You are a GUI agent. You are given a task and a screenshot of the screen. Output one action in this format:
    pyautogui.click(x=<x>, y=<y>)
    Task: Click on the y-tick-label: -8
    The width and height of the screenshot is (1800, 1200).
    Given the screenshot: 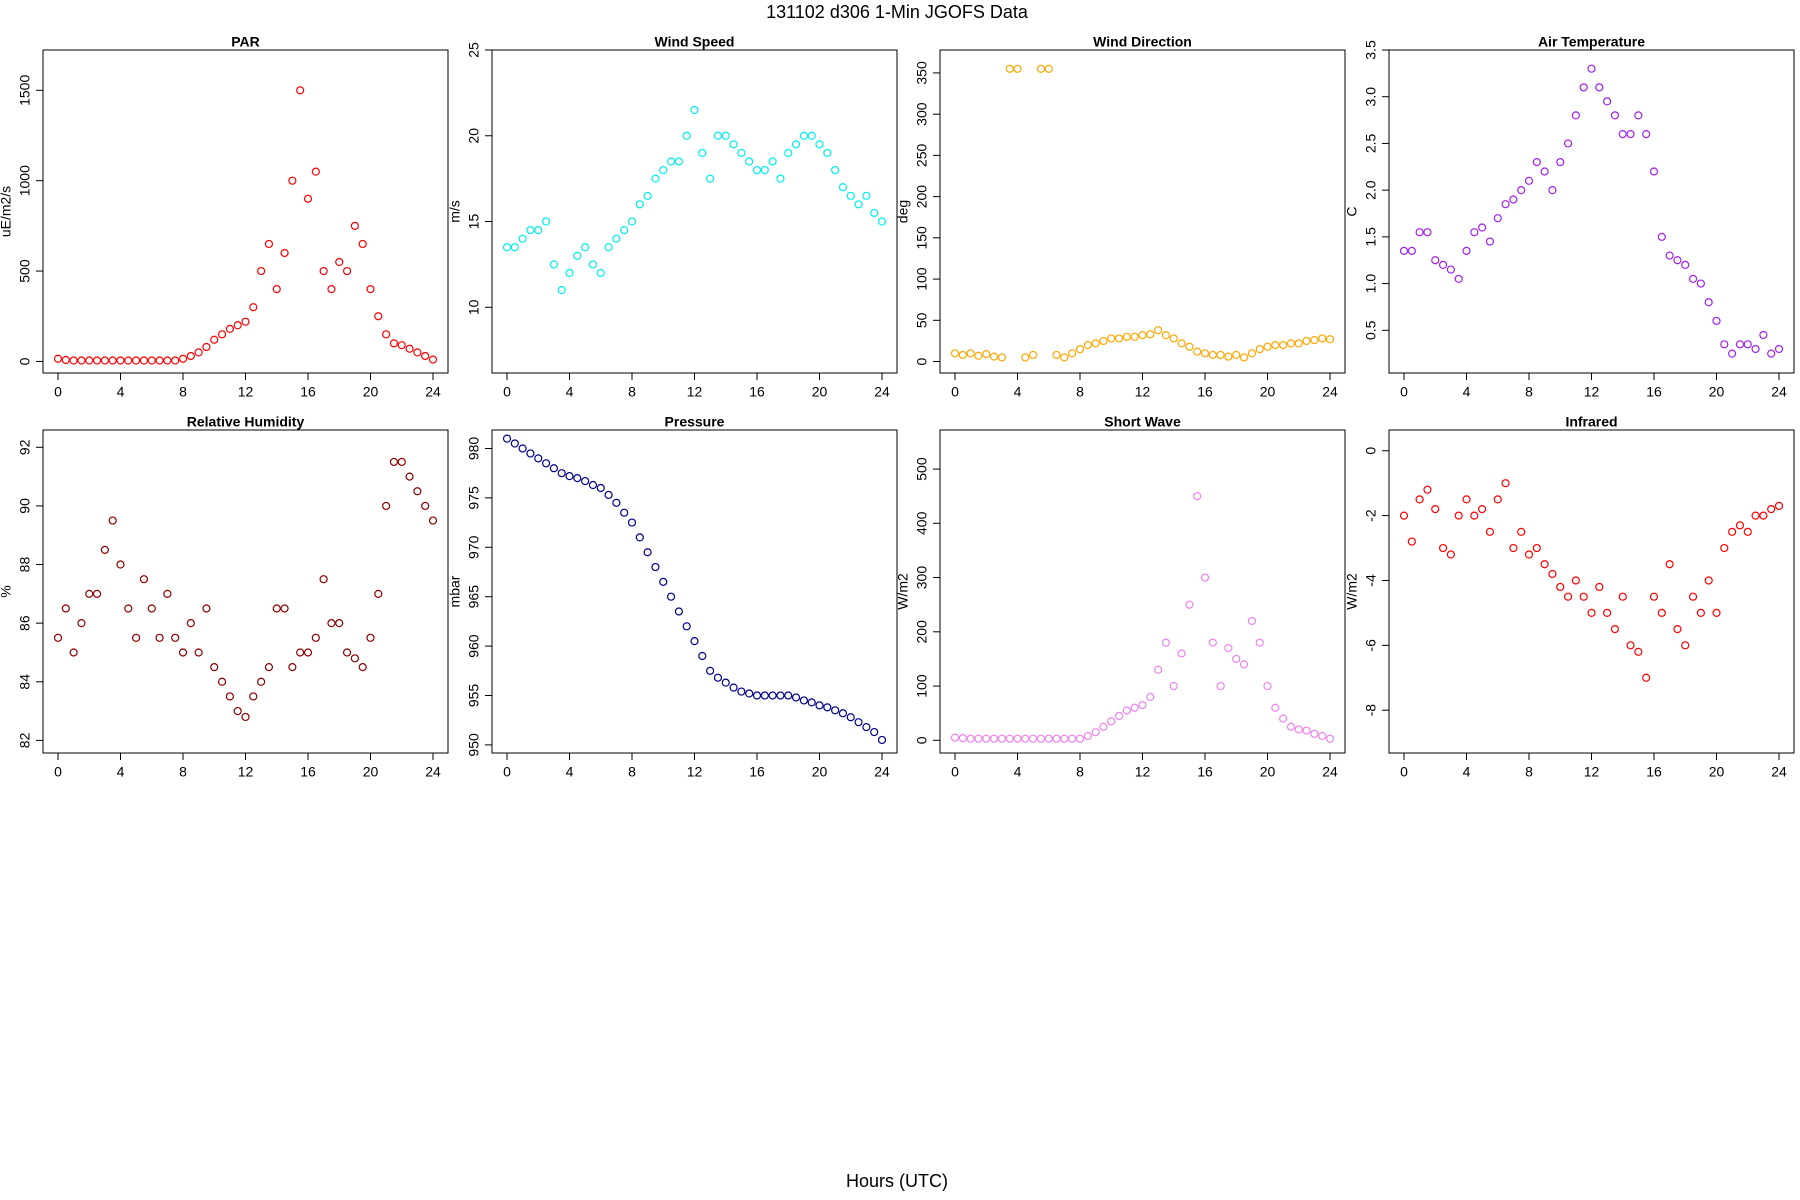 What is the action you would take?
    pyautogui.click(x=1371, y=710)
    